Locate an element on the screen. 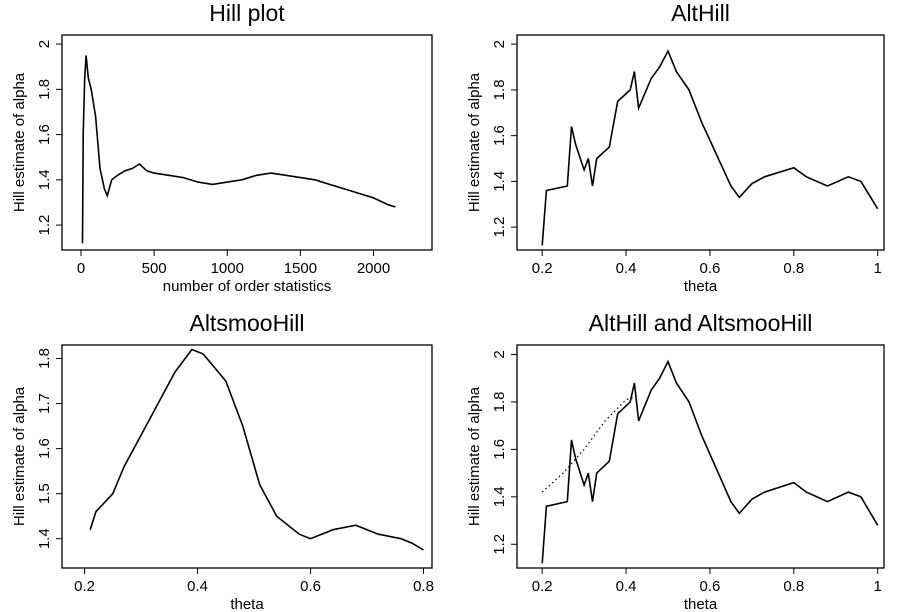 This screenshot has width=909, height=612. x-tick-label: 1000 is located at coordinates (227, 268).